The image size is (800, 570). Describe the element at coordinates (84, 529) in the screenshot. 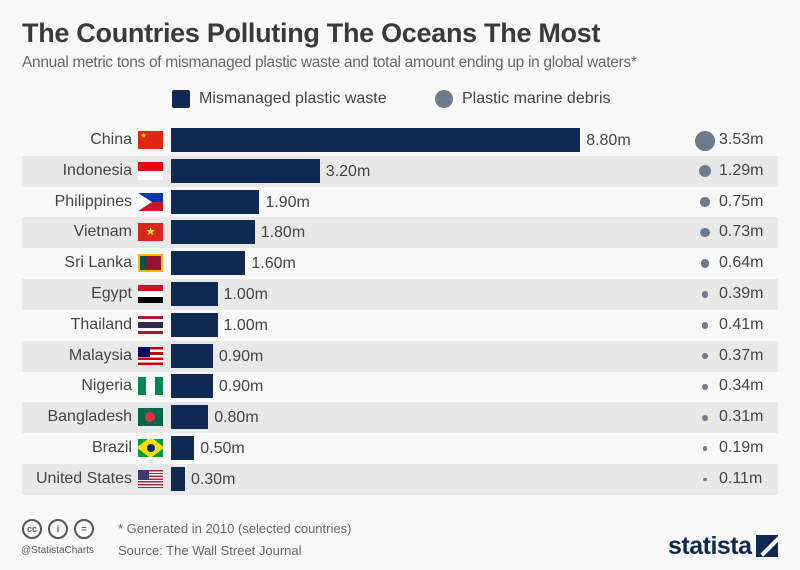

I see `nd-icon: =` at that location.